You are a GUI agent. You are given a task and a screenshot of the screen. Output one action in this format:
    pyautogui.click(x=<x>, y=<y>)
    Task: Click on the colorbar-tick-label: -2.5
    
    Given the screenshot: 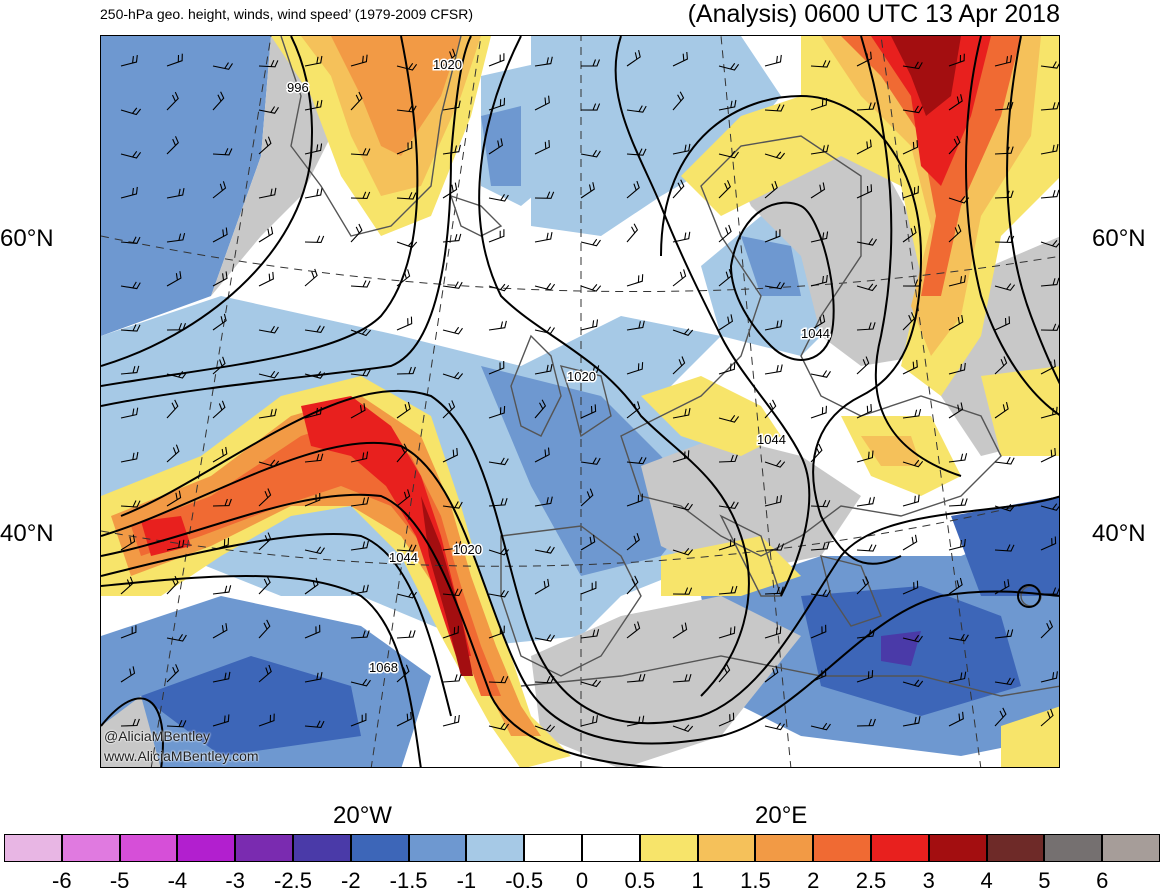 What is the action you would take?
    pyautogui.click(x=293, y=880)
    